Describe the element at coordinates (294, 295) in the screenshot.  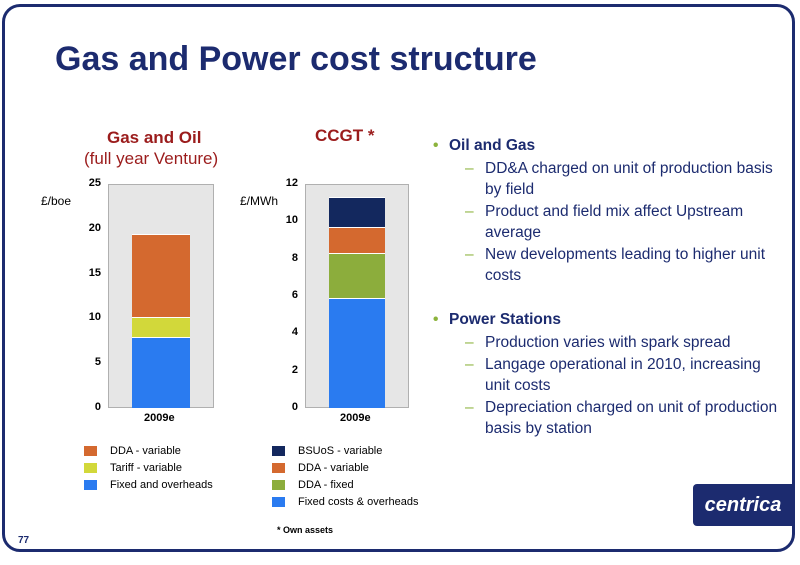
I see `chart2-y-tick: 6` at that location.